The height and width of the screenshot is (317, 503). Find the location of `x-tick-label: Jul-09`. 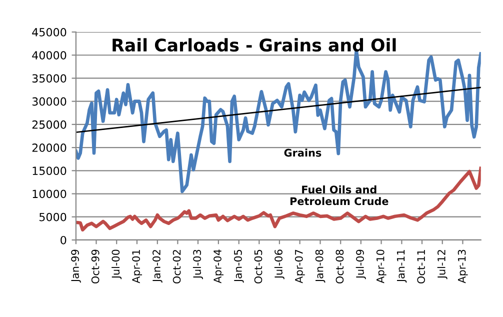

x-tick-label: Jul-09 is located at coordinates (361, 265).